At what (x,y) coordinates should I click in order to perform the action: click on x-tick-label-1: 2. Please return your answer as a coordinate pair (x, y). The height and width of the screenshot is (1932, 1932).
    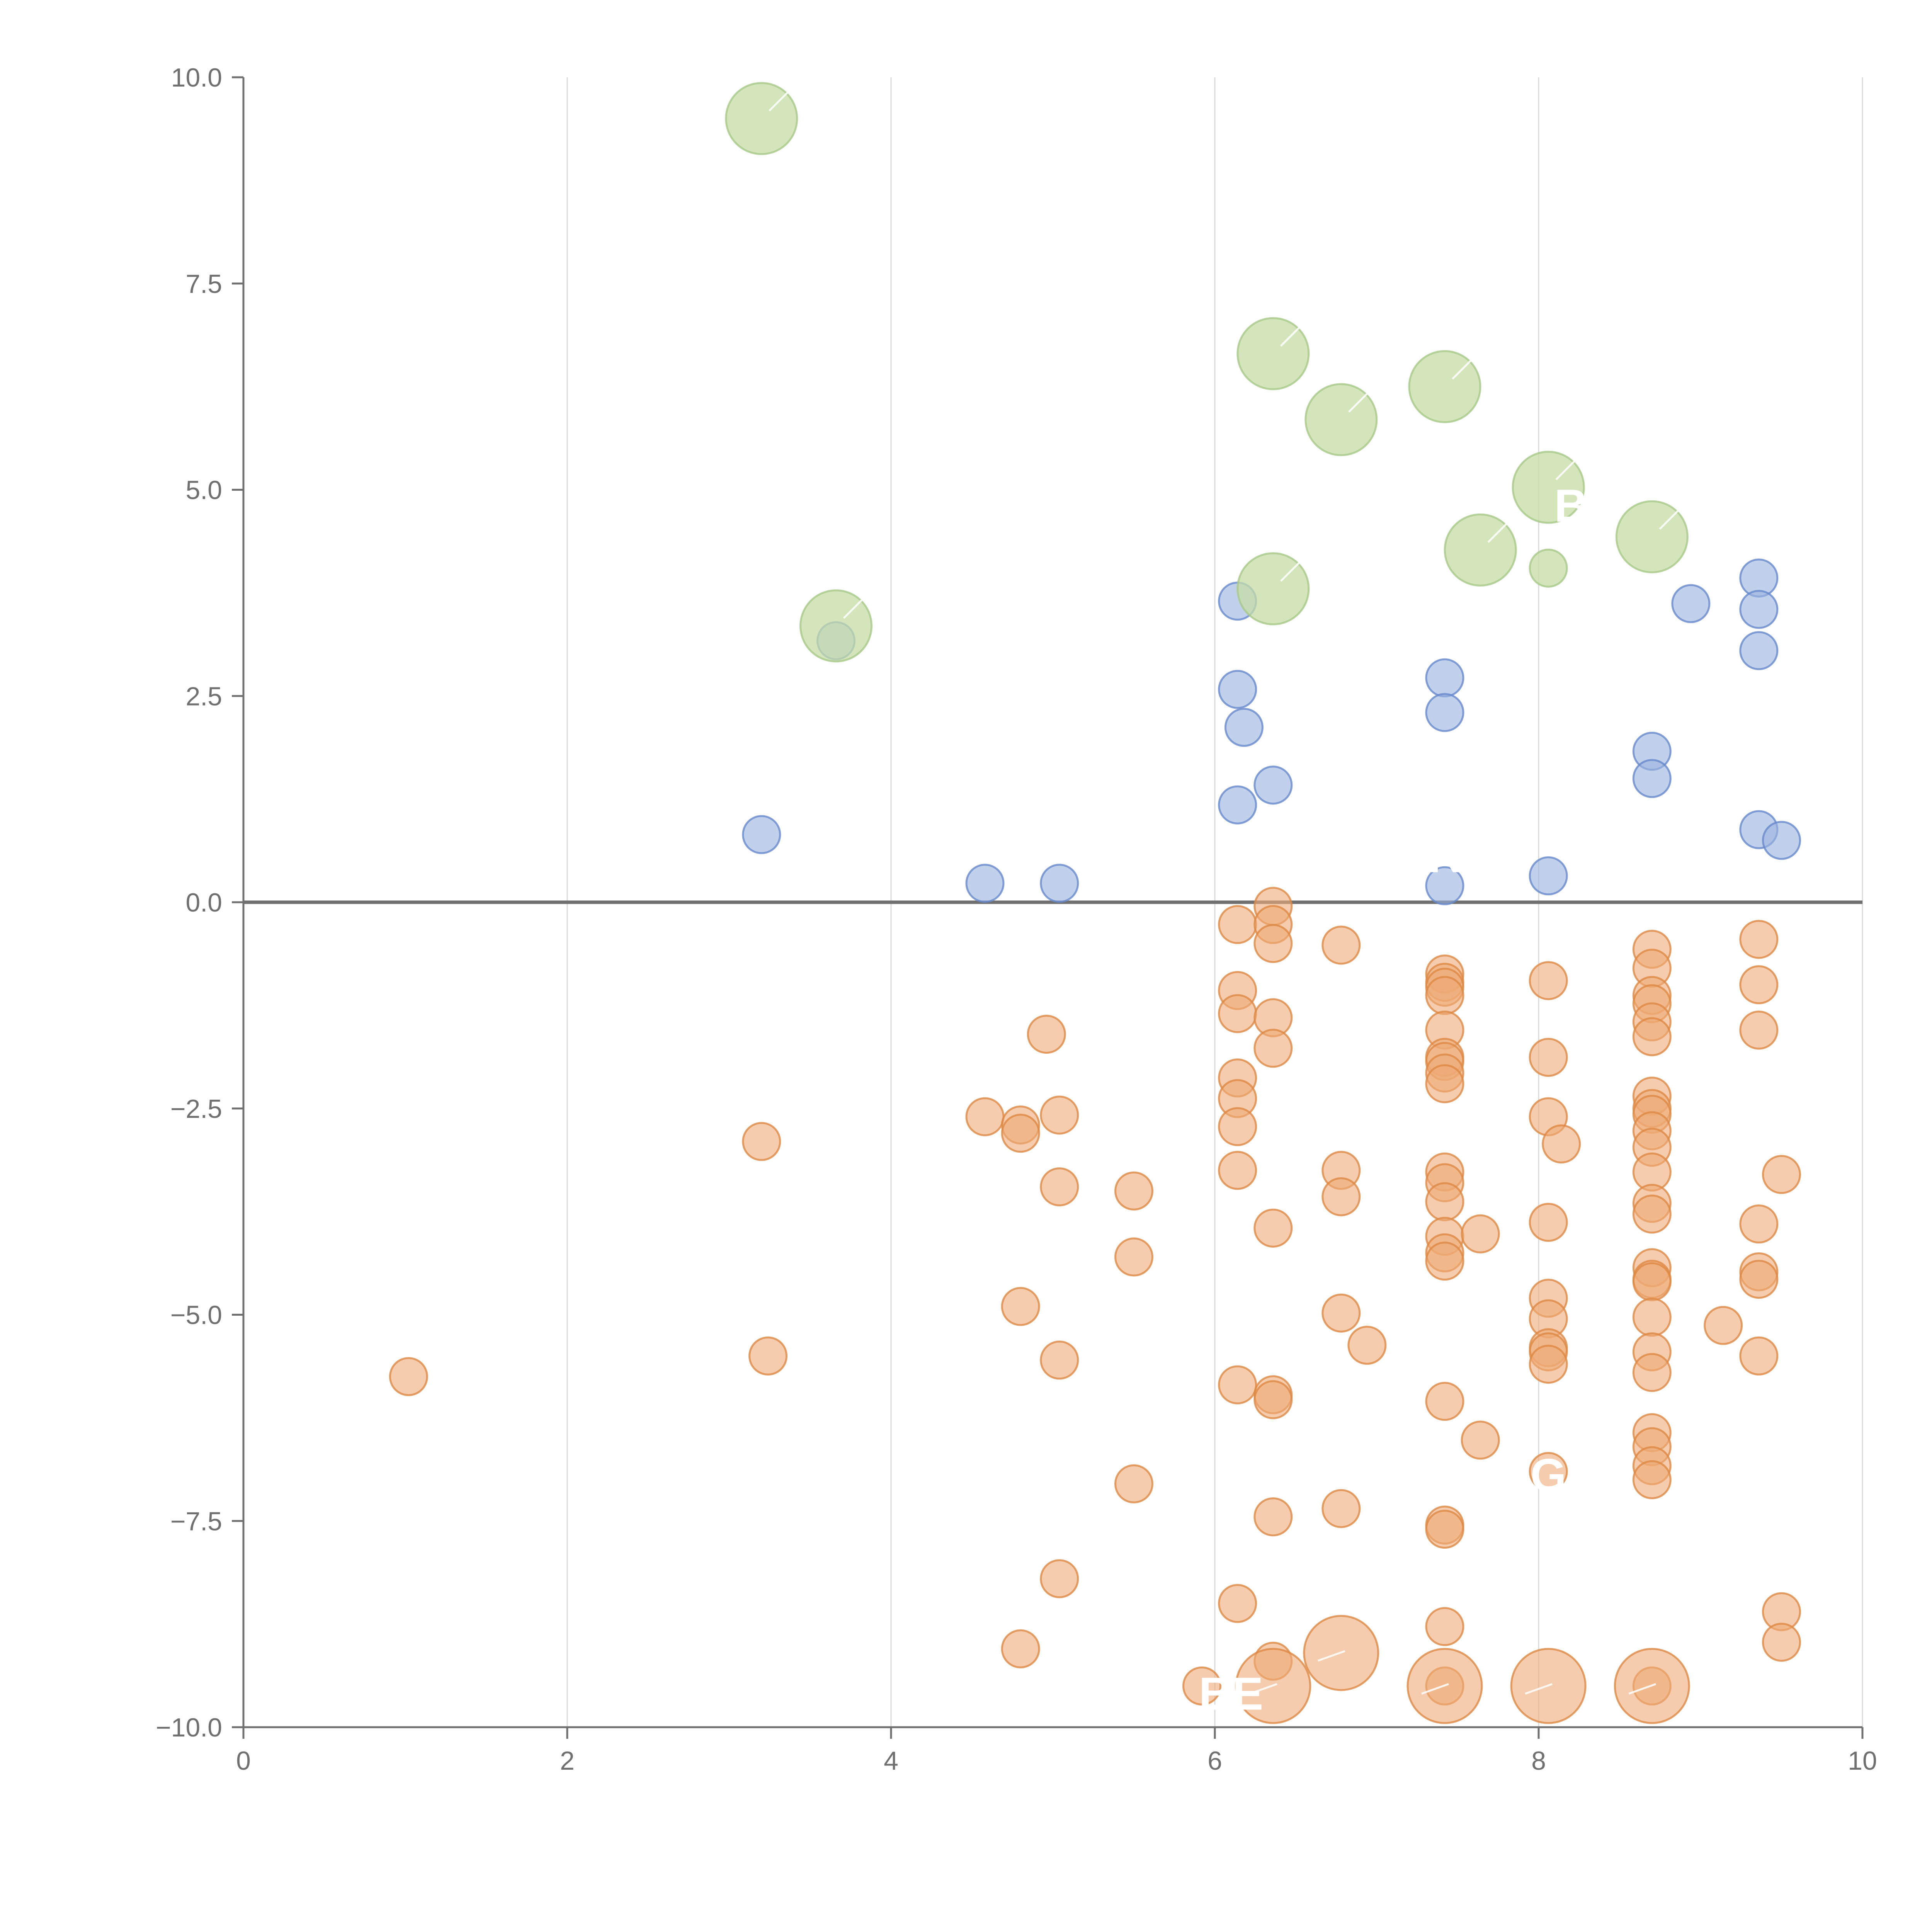
    Looking at the image, I should click on (567, 1761).